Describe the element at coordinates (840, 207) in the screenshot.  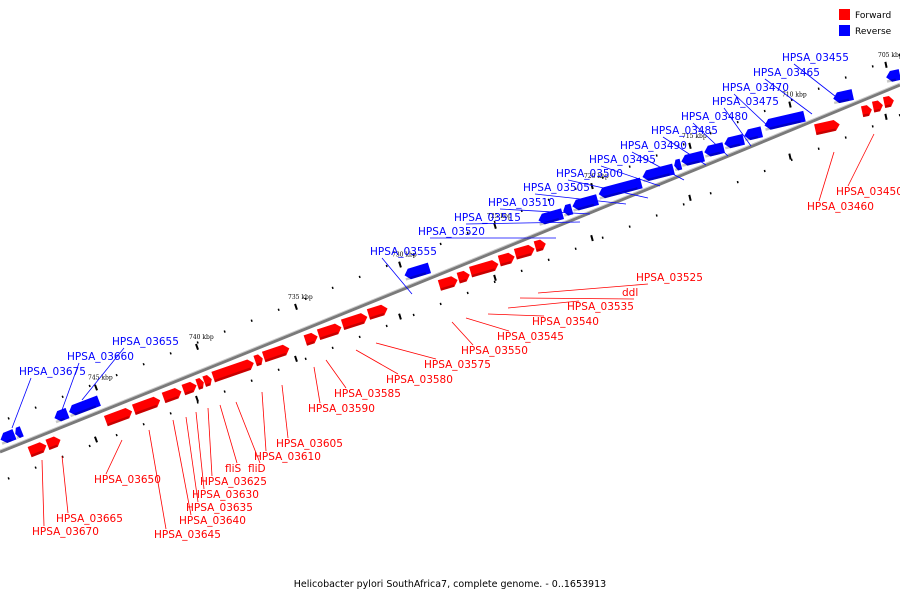
I see `gene-label-hpsa-03460: HPSA_03460` at that location.